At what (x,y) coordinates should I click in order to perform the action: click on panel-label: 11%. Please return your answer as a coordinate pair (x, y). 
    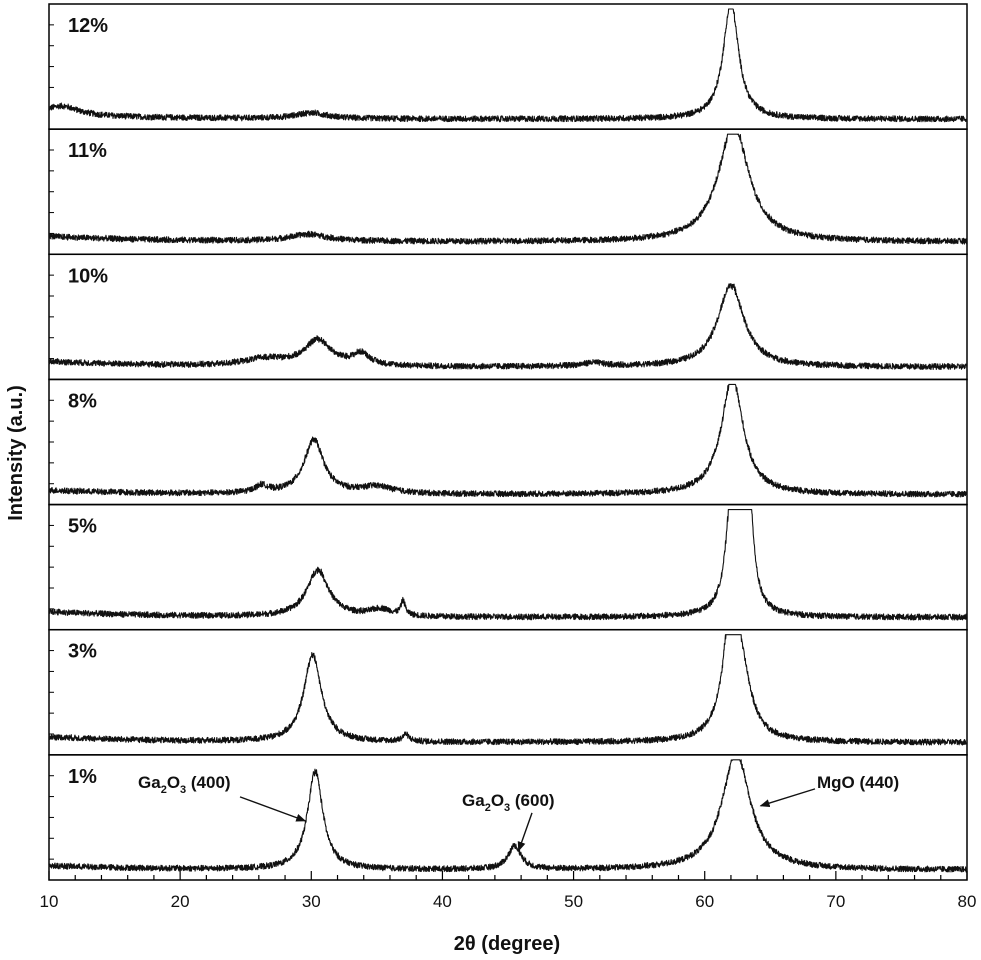
    Looking at the image, I should click on (87, 151).